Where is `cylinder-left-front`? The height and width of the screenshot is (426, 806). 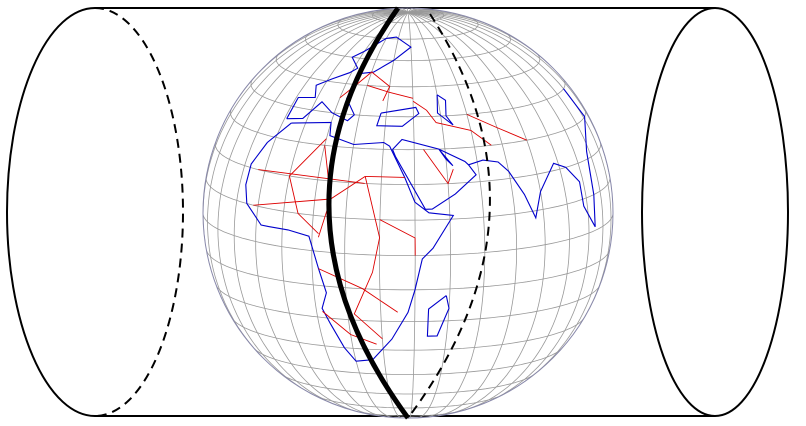 cylinder-left-front is located at coordinates (51, 212).